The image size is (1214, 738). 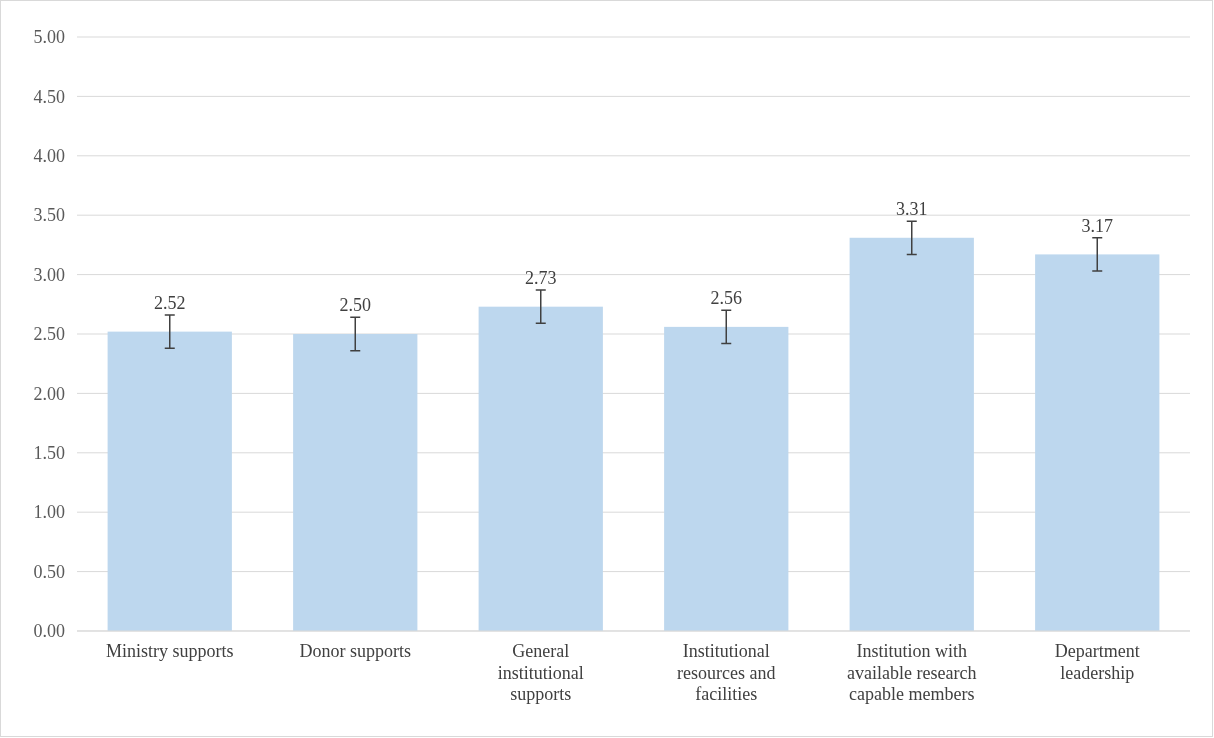 What do you see at coordinates (540, 673) in the screenshot?
I see `x-tick-label: General institutional supports` at bounding box center [540, 673].